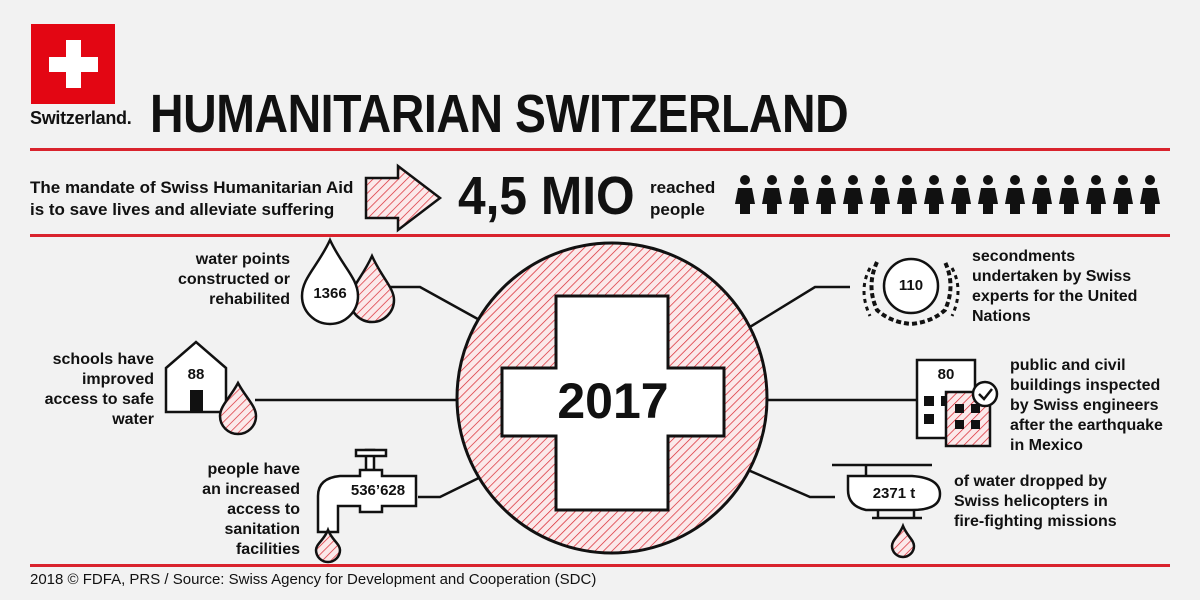 The height and width of the screenshot is (600, 1200). Describe the element at coordinates (600, 149) in the screenshot. I see `divider-top` at that location.